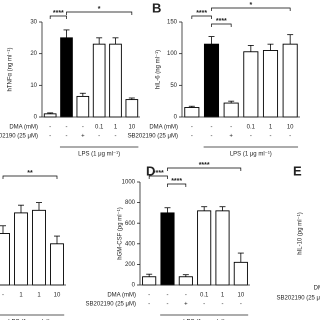  Describe the element at coordinates (150, 170) in the screenshot. I see `panel-label: D` at that location.